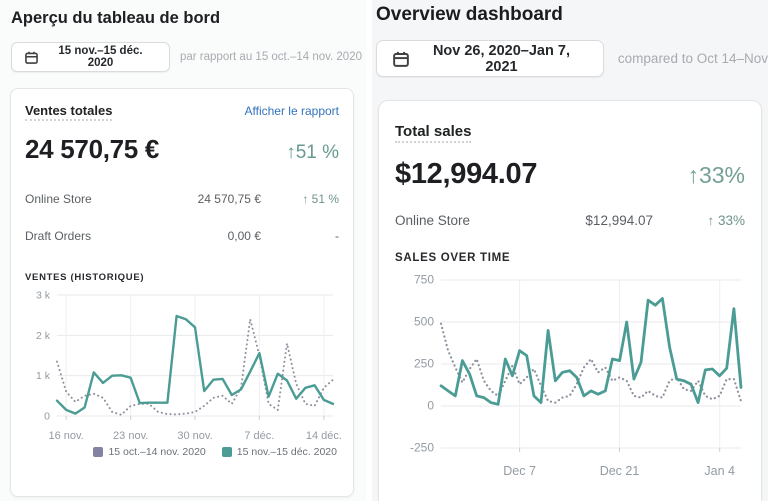  Describe the element at coordinates (469, 14) in the screenshot. I see `page-title-en: Overview dashboard` at that location.